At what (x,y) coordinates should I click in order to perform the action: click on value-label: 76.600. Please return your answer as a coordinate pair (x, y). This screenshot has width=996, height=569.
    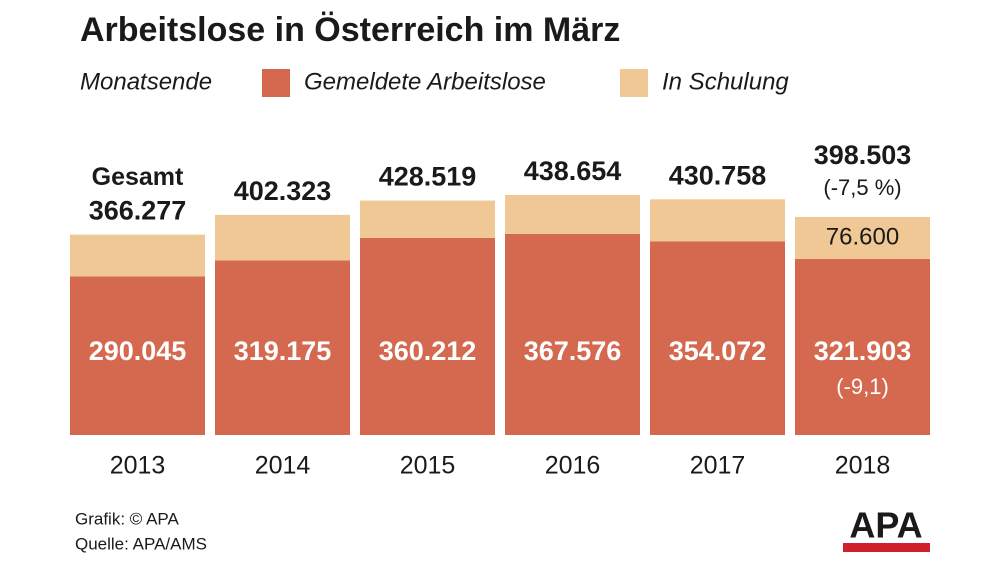
    Looking at the image, I should click on (862, 236).